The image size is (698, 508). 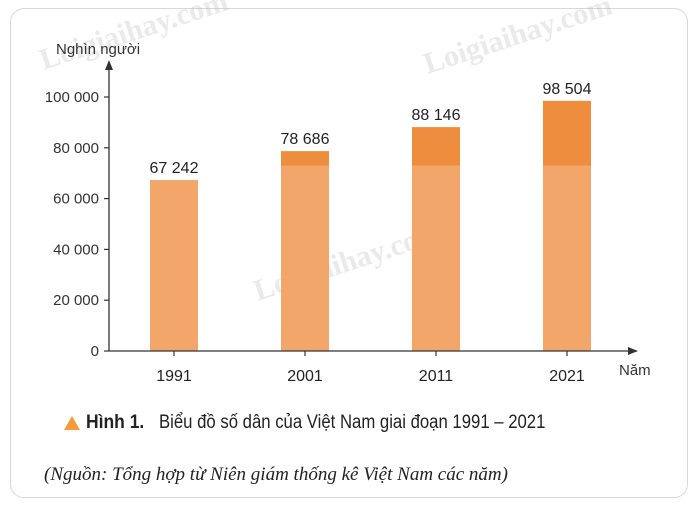 I want to click on value-label: 78 686, so click(x=305, y=139).